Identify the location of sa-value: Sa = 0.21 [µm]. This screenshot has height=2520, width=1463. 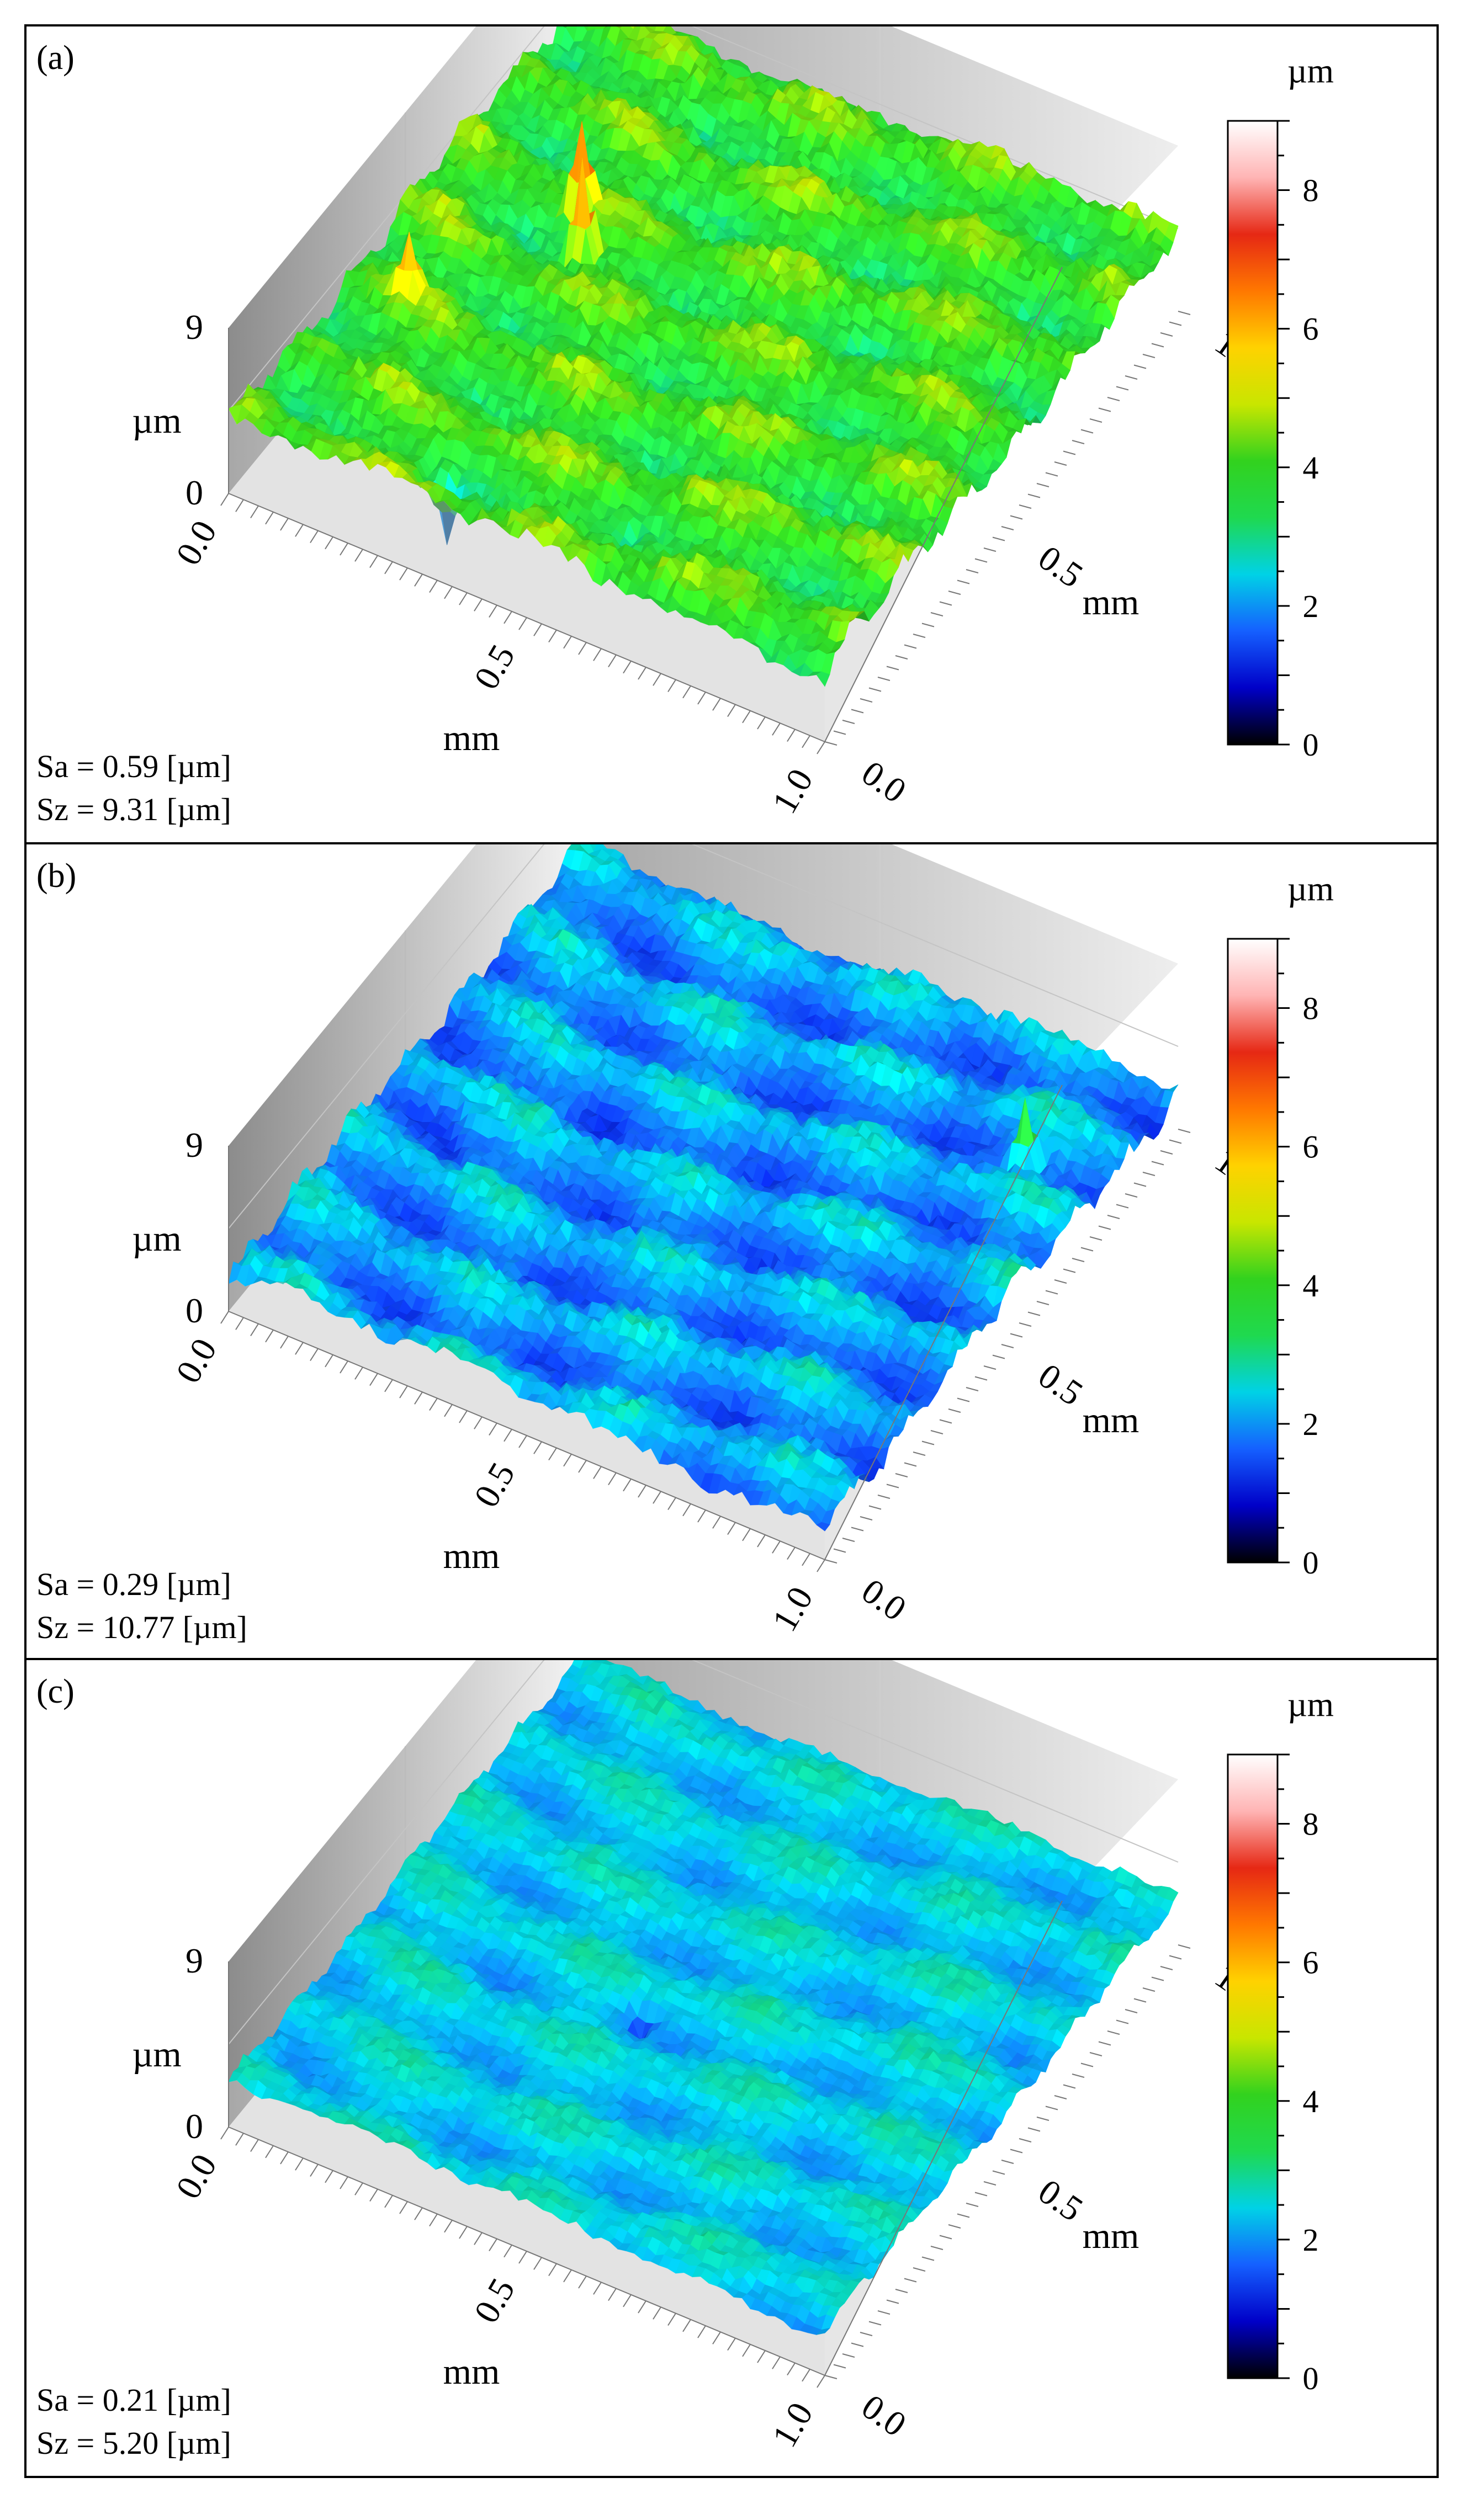
(133, 2400).